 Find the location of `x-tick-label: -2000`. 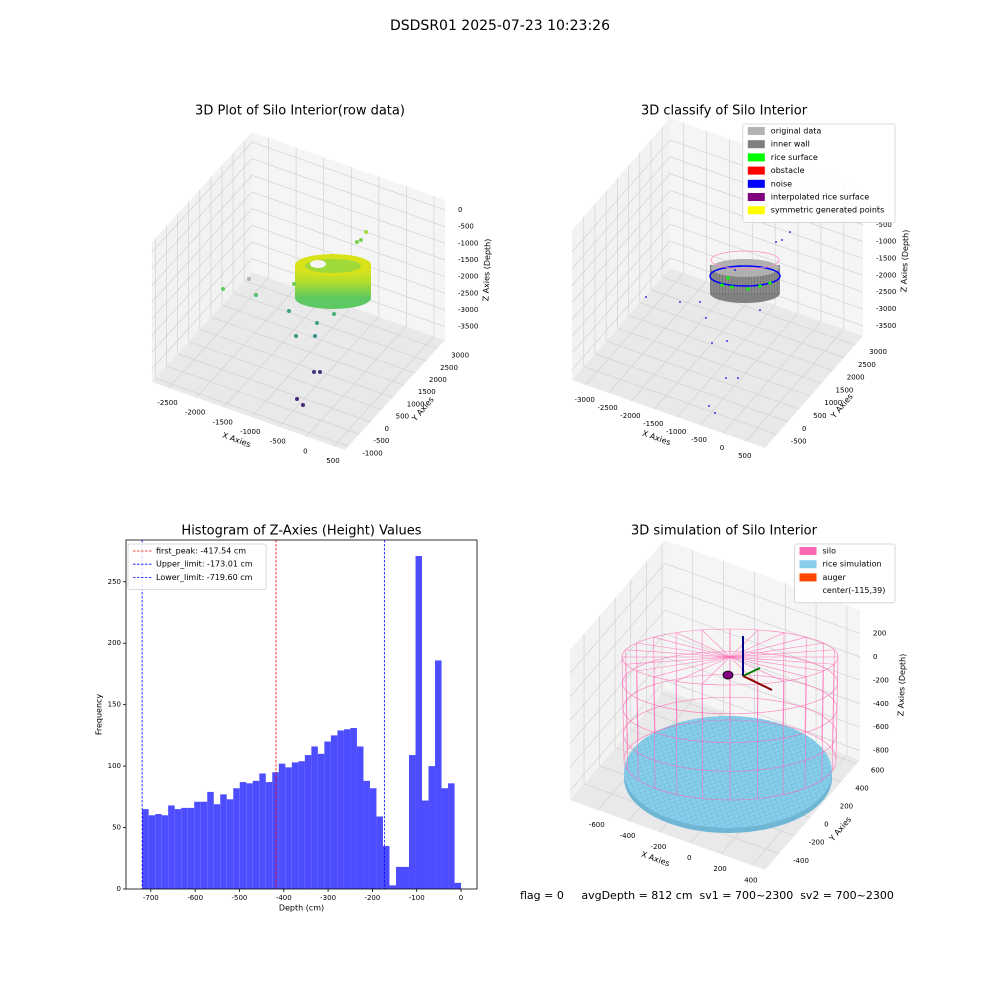

x-tick-label: -2000 is located at coordinates (630, 416).